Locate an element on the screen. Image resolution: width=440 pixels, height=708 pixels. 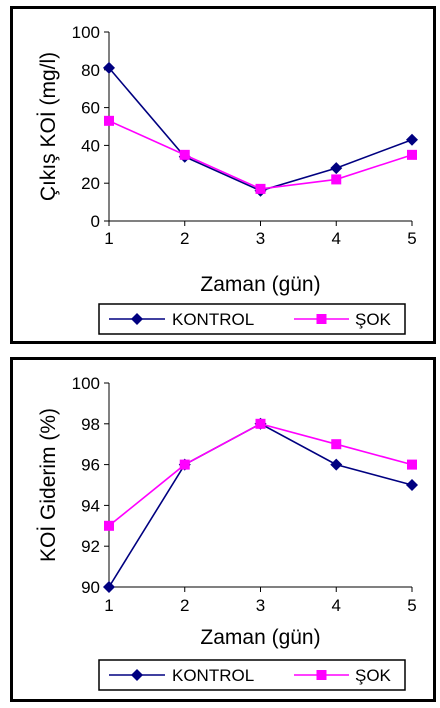
y-axis-title: KOİ Giderim (%) is located at coordinates (48, 485).